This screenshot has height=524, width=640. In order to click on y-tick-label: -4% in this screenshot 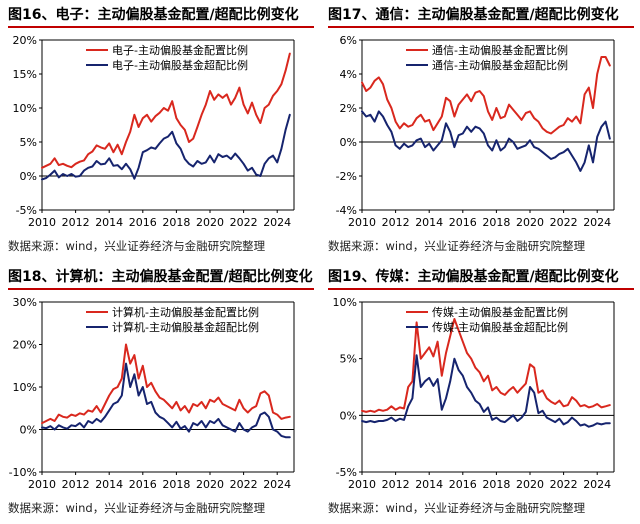, I will do `click(346, 210)`.